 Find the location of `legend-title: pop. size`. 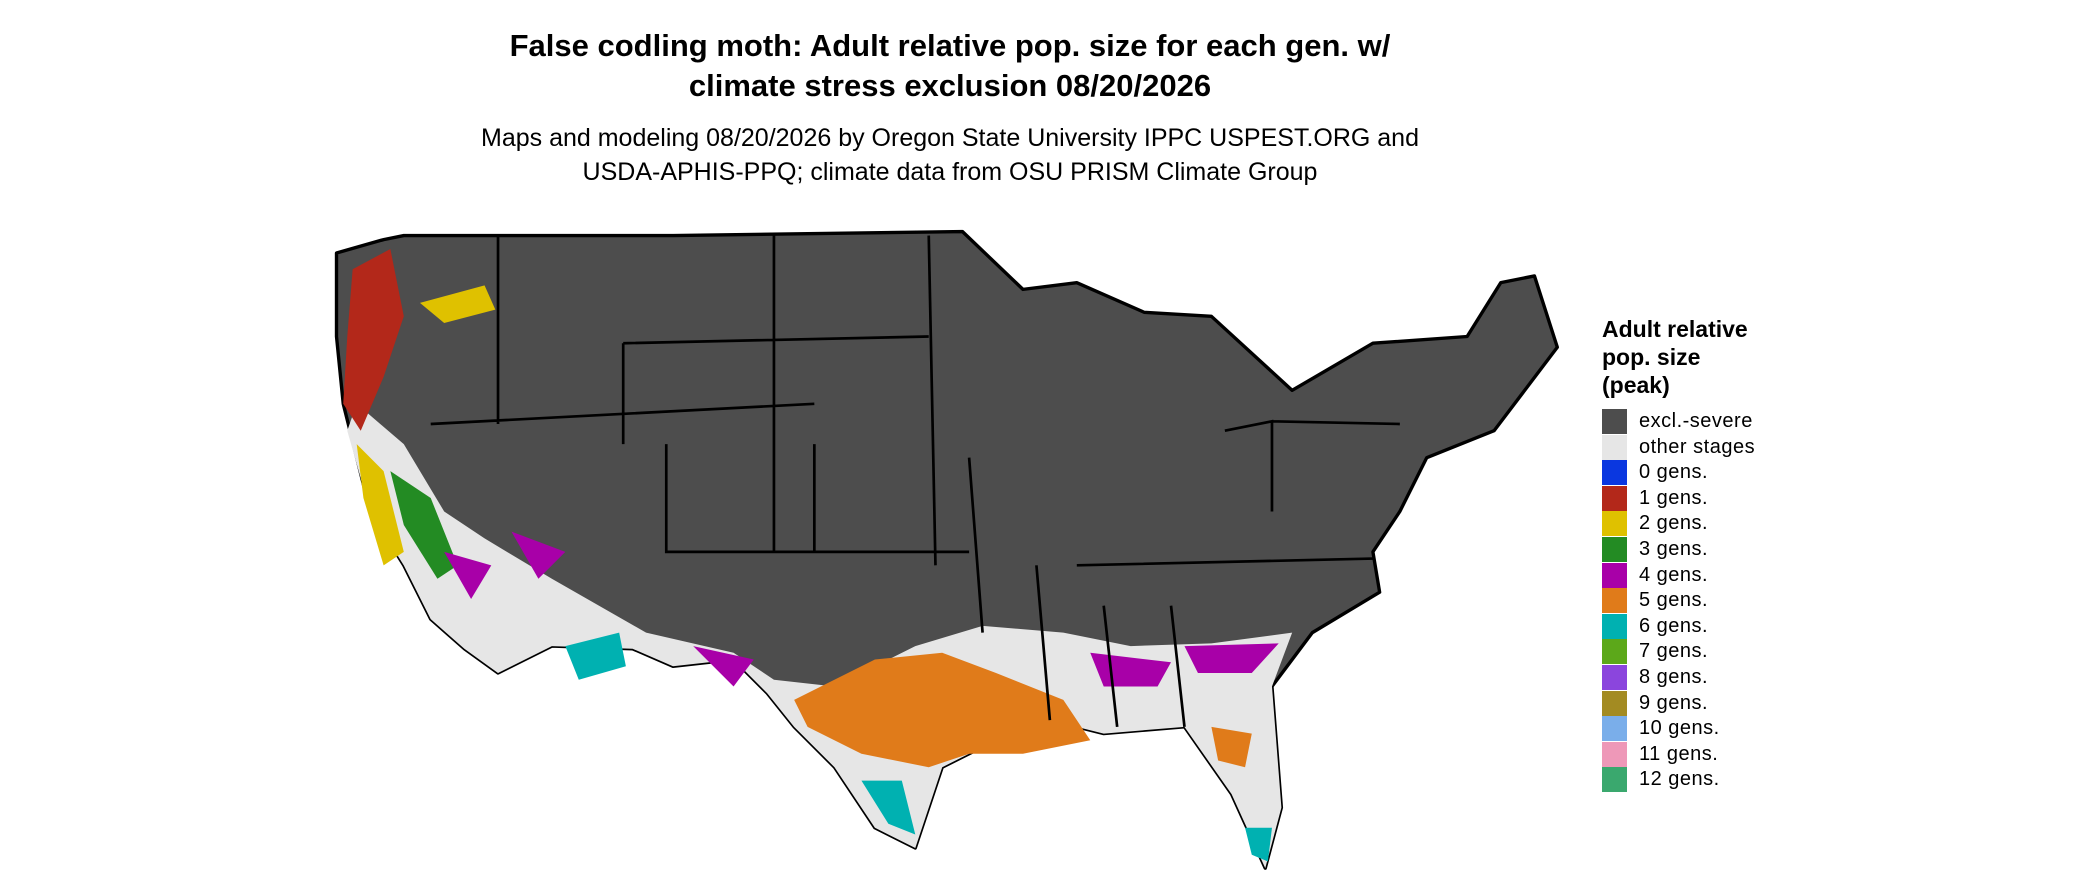

legend-title: pop. size is located at coordinates (1651, 357).